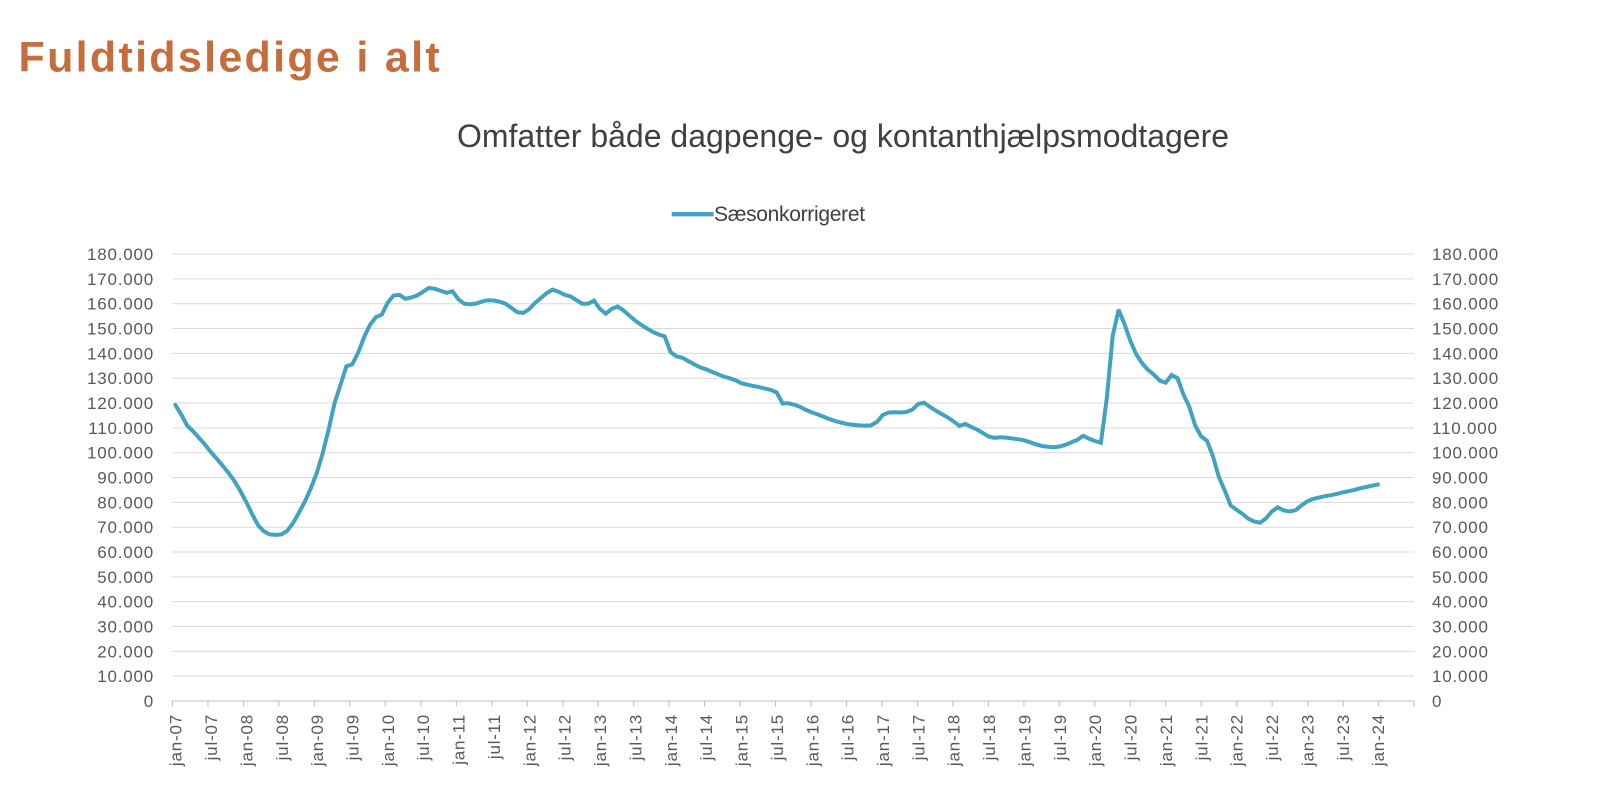 Image resolution: width=1600 pixels, height=800 pixels. Describe the element at coordinates (1025, 740) in the screenshot. I see `svg-text: jan-19` at that location.